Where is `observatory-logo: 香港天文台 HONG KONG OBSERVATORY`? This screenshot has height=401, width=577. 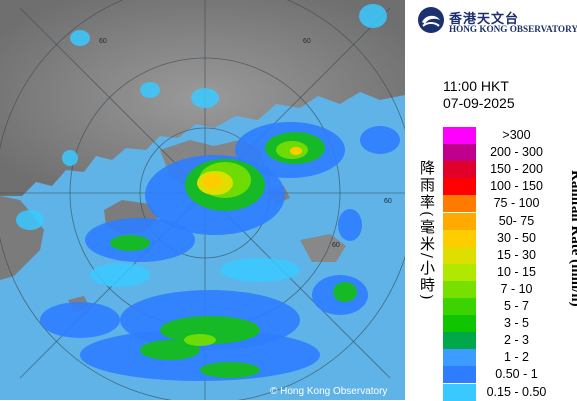
observatory-logo: 香港天文台 HONG KONG OBSERVATORY is located at coordinates (497, 21).